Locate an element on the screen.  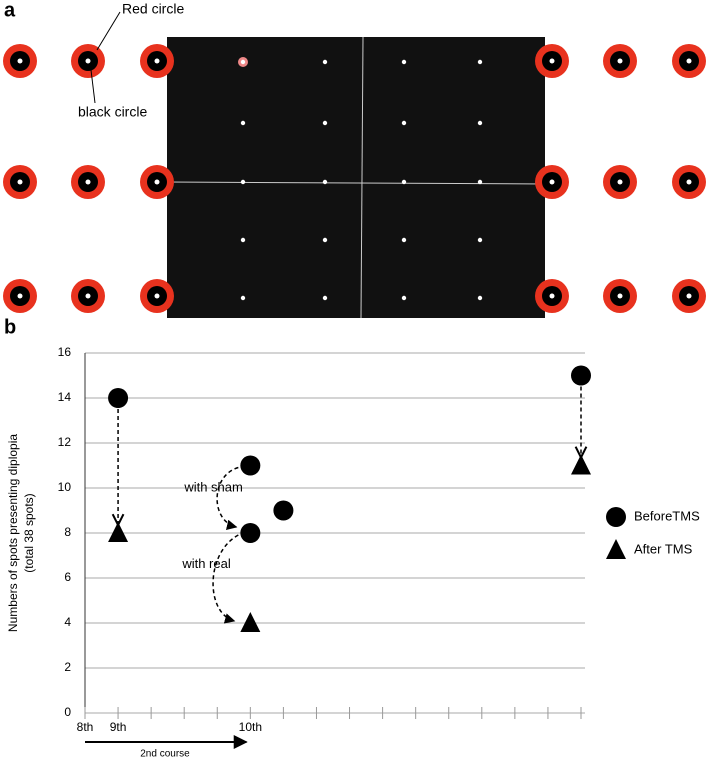
y-tick-label: 4 is located at coordinates (67, 622).